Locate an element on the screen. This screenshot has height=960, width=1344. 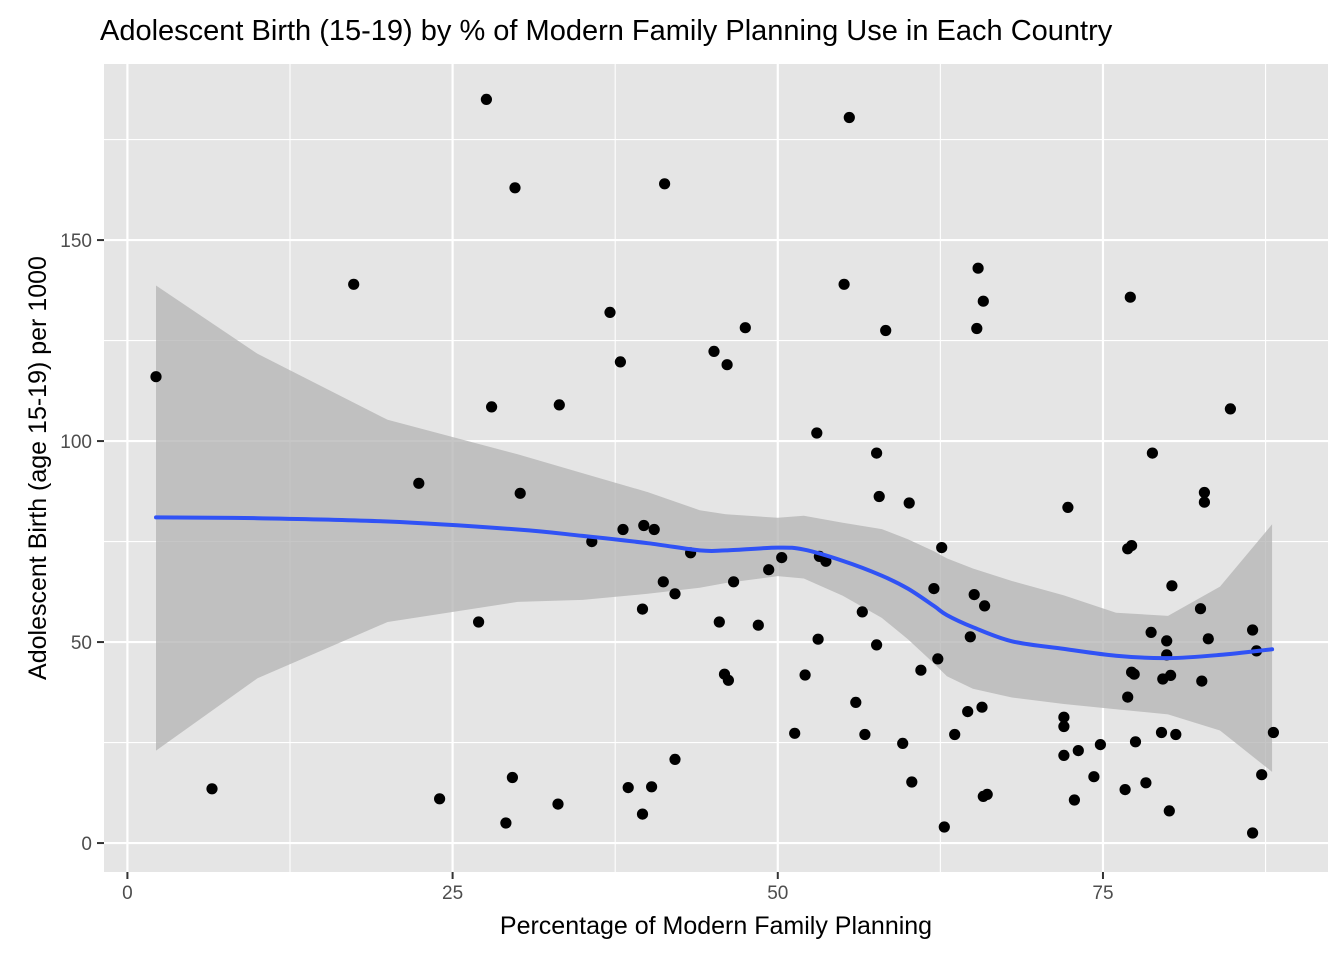
x-tick-label: 75 is located at coordinates (1102, 893).